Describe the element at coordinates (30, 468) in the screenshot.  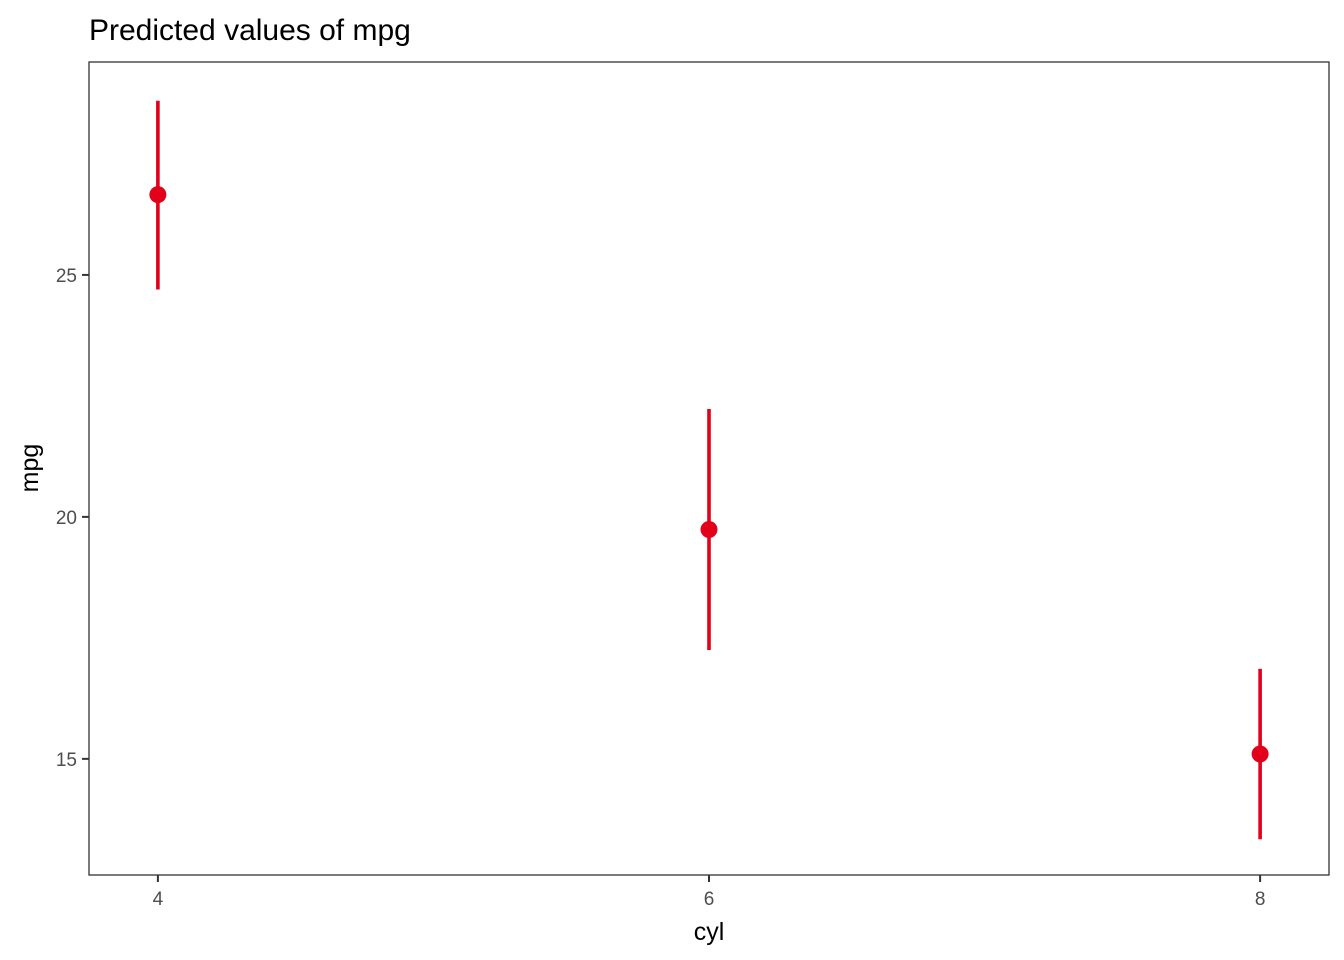
I see `y-axis-title: mpg` at that location.